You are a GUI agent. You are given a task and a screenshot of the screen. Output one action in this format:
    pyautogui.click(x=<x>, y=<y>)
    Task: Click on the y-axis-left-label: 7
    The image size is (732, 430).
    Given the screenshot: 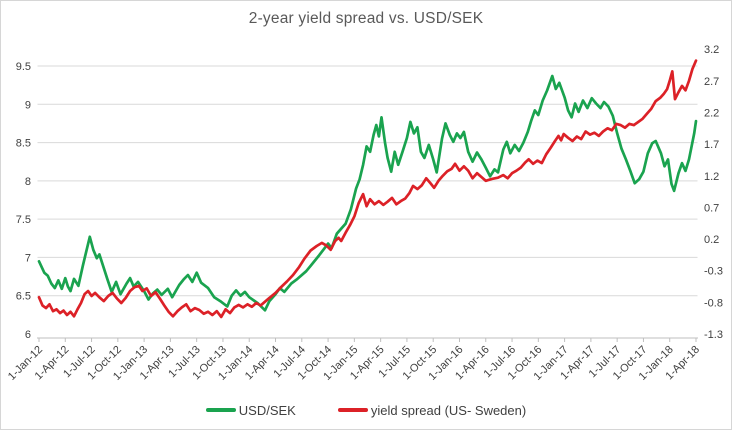 What is the action you would take?
    pyautogui.click(x=28, y=258)
    